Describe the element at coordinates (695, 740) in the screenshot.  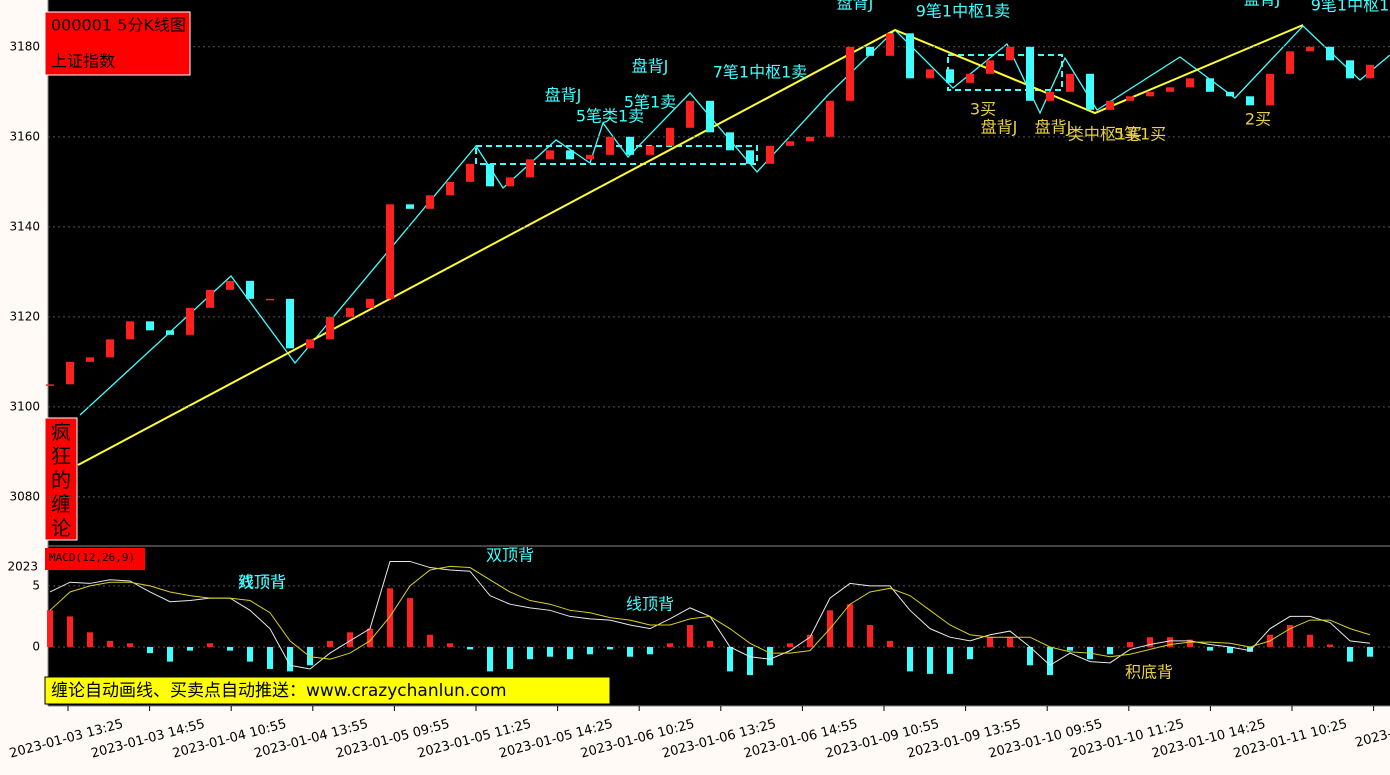
I see `x-axis-band` at that location.